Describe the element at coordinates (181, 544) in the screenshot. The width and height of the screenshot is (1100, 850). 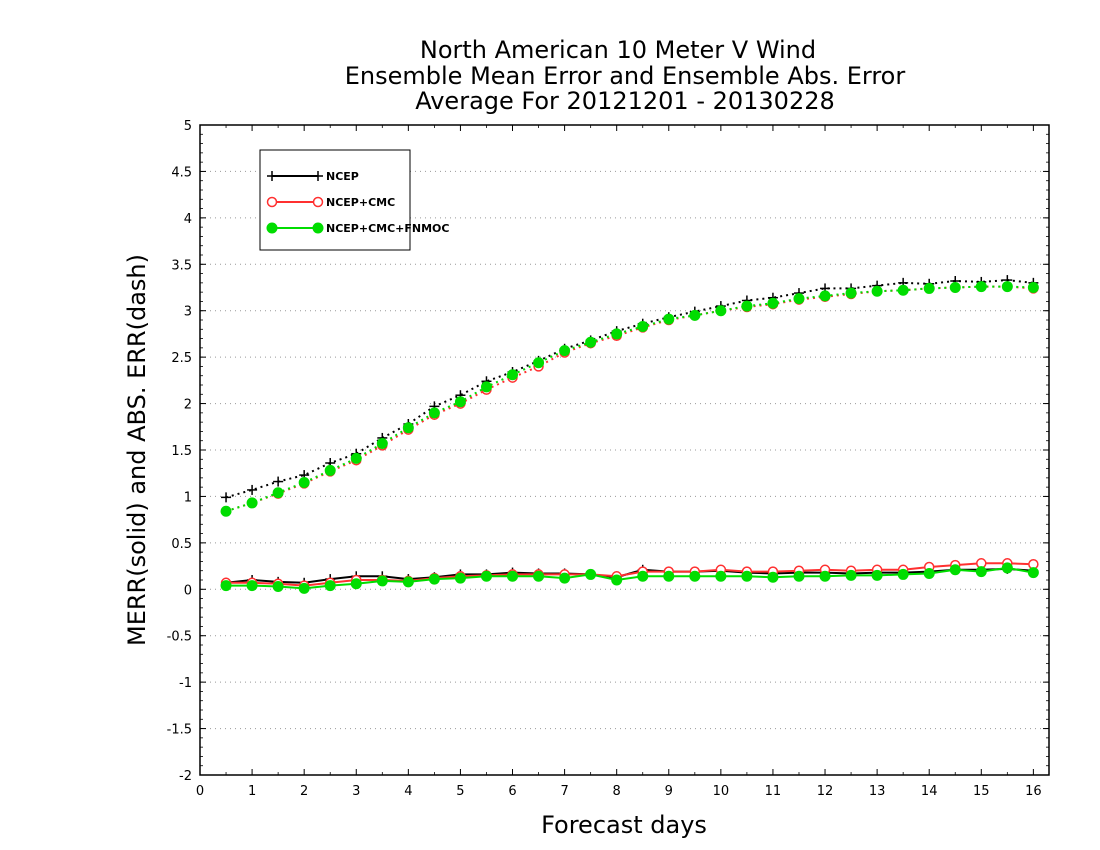
I see `y-tick-label: 0.5` at that location.